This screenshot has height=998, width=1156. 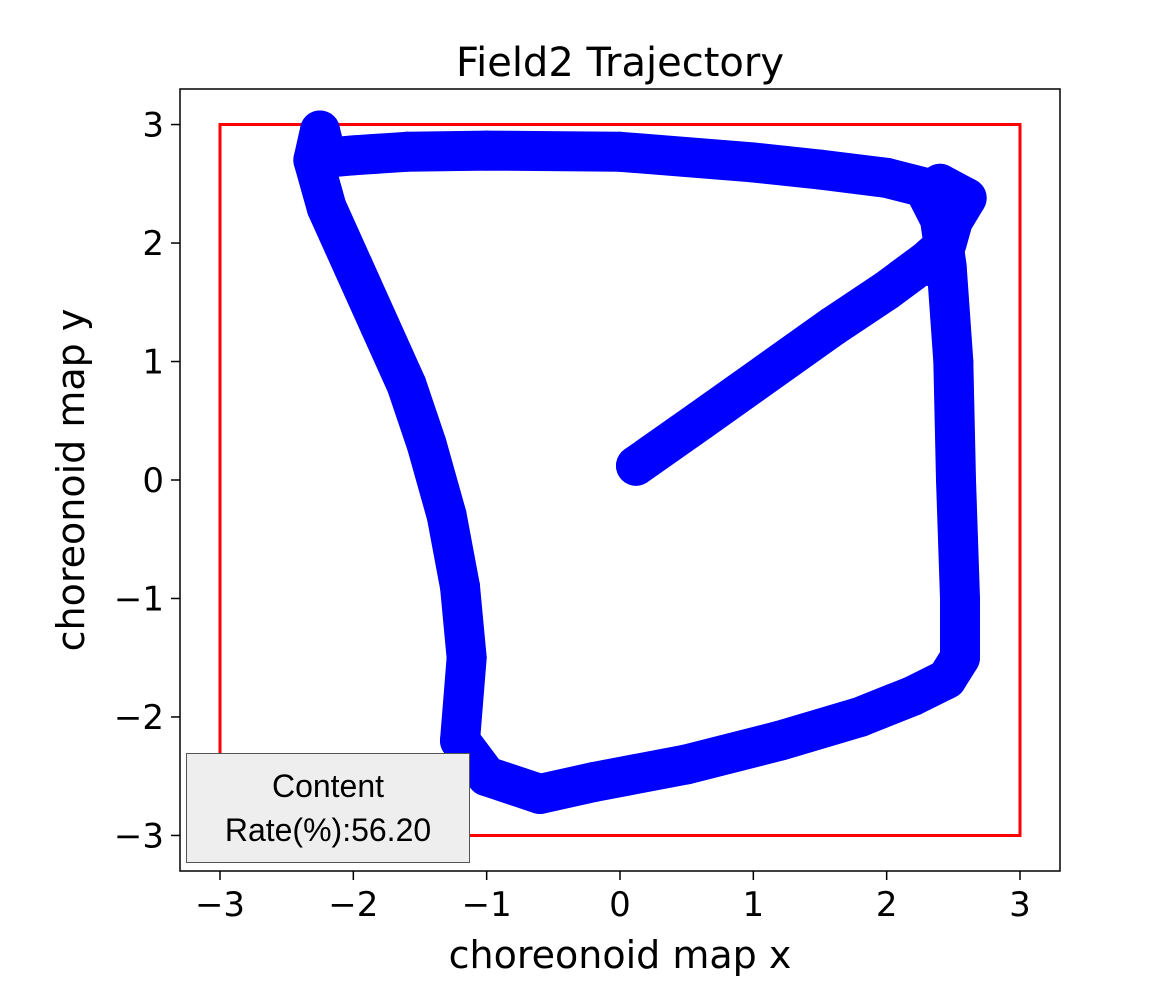 I want to click on x-tick-label: 0, so click(x=620, y=905).